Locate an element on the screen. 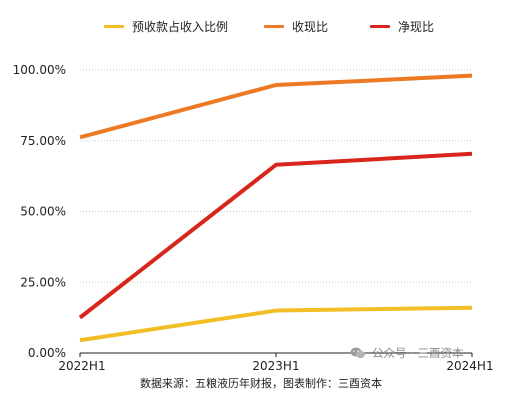  legend-item-cash-revenue-ratio: 收现比 is located at coordinates (296, 26).